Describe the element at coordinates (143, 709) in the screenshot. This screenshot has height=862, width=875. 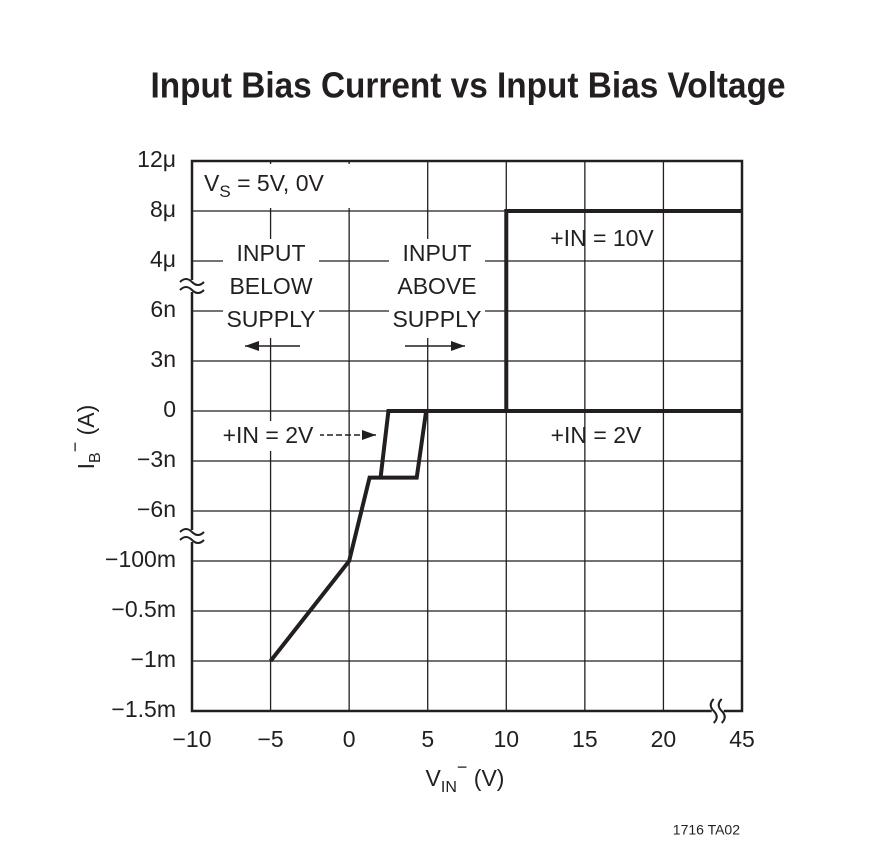
I see `y-tick-label: −1.5m` at that location.